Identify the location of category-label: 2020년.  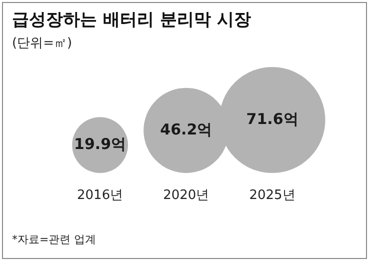
(186, 196).